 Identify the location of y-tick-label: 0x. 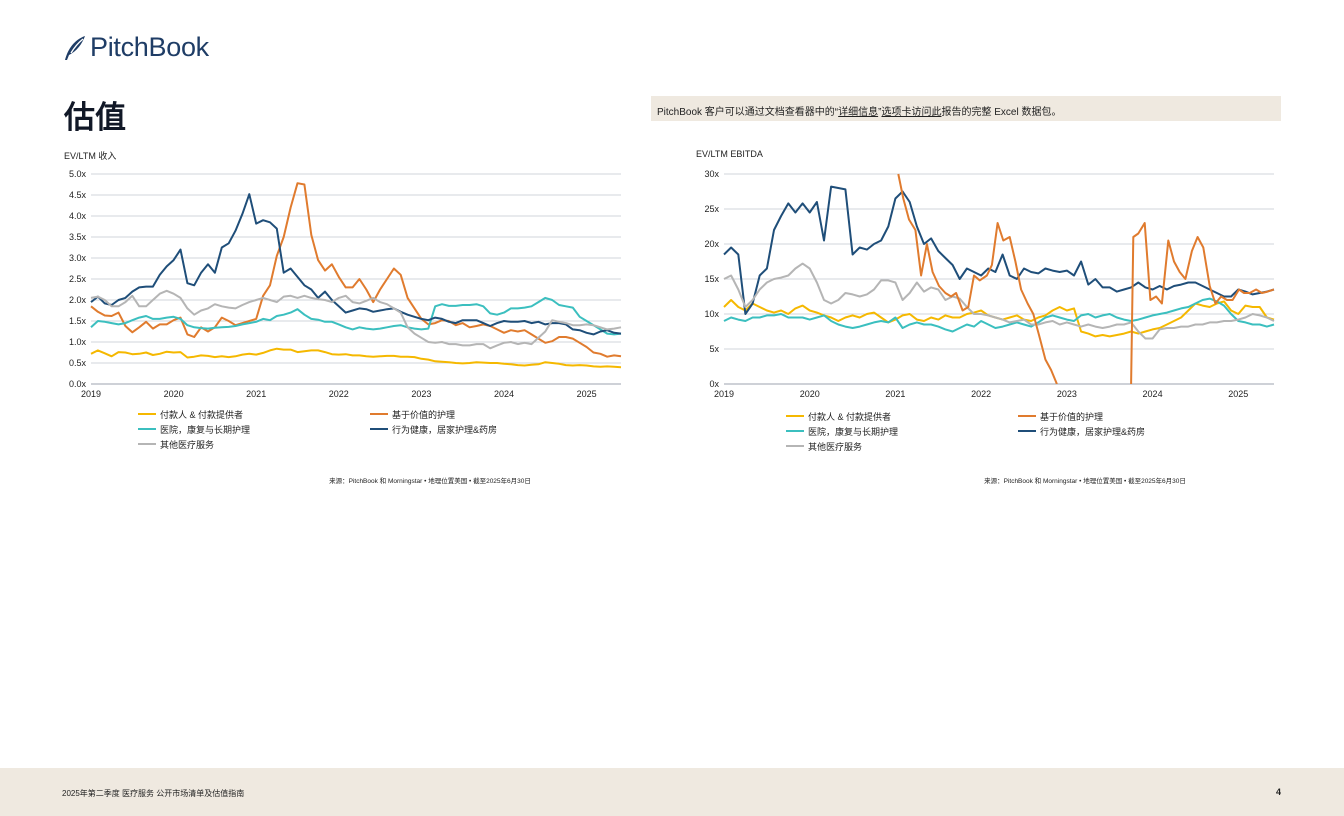
(714, 384).